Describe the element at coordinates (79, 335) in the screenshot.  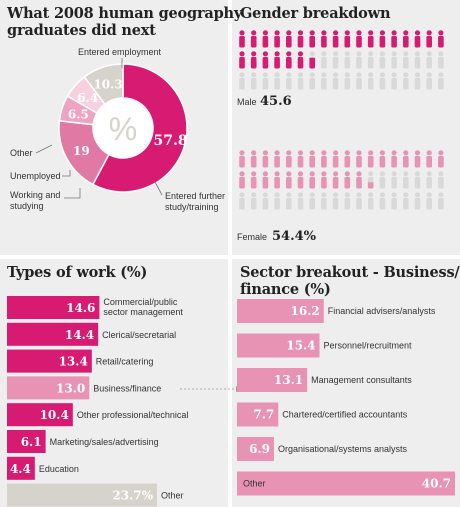
I see `types-value-clerical-secretarial: 14.4` at that location.